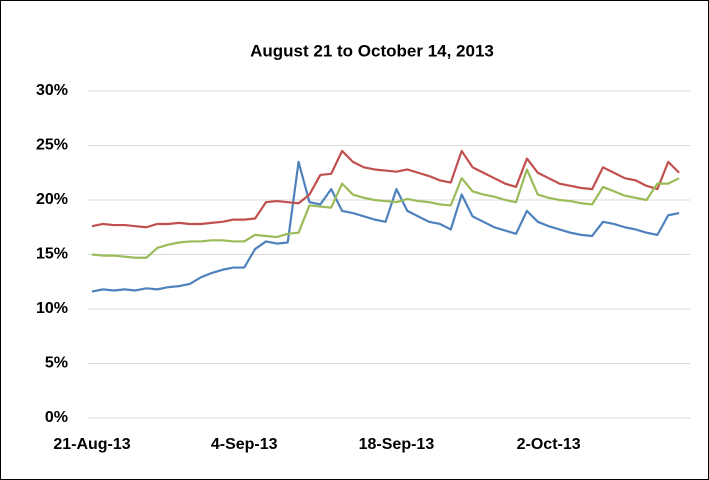  Describe the element at coordinates (52, 254) in the screenshot. I see `y-tick-label: 15%` at that location.